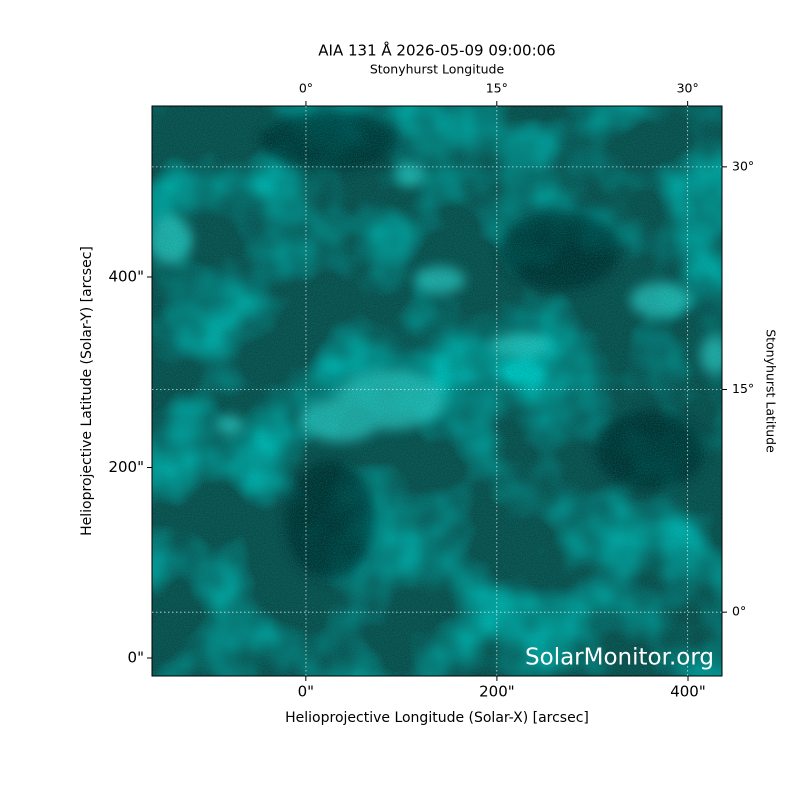 The width and height of the screenshot is (800, 800). I want to click on x2-axis-label: Stonyhurst Longitude, so click(437, 69).